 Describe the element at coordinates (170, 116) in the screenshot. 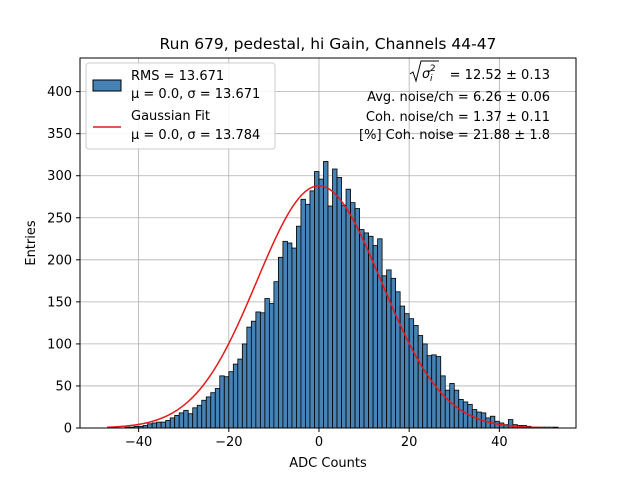

I see `legend-fit-line1: Gaussian Fit` at that location.